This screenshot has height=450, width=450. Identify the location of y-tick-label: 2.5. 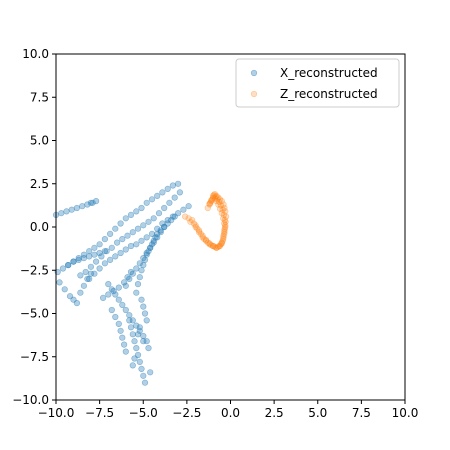
(39, 184).